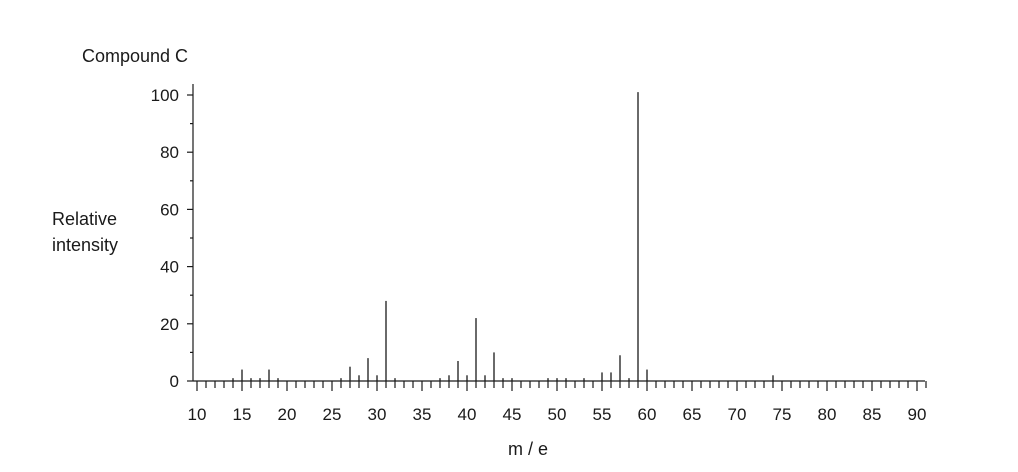 Image resolution: width=1018 pixels, height=472 pixels. Describe the element at coordinates (169, 267) in the screenshot. I see `y-tick-label-40: 40` at that location.